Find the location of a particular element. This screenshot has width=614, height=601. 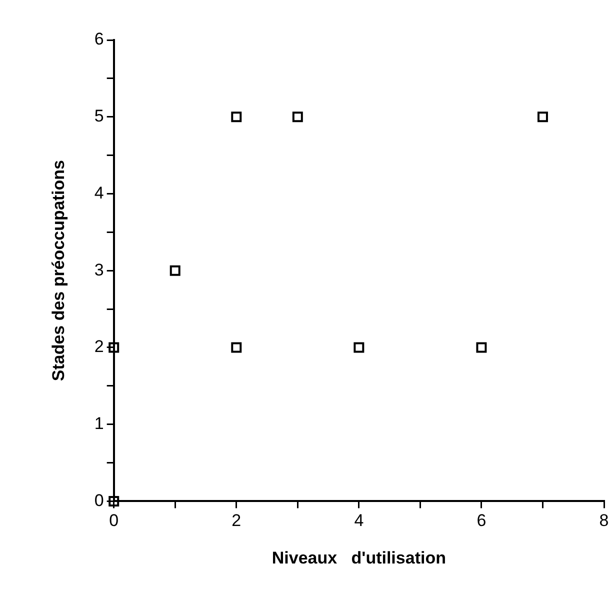

x-tick-label: 6 is located at coordinates (481, 520).